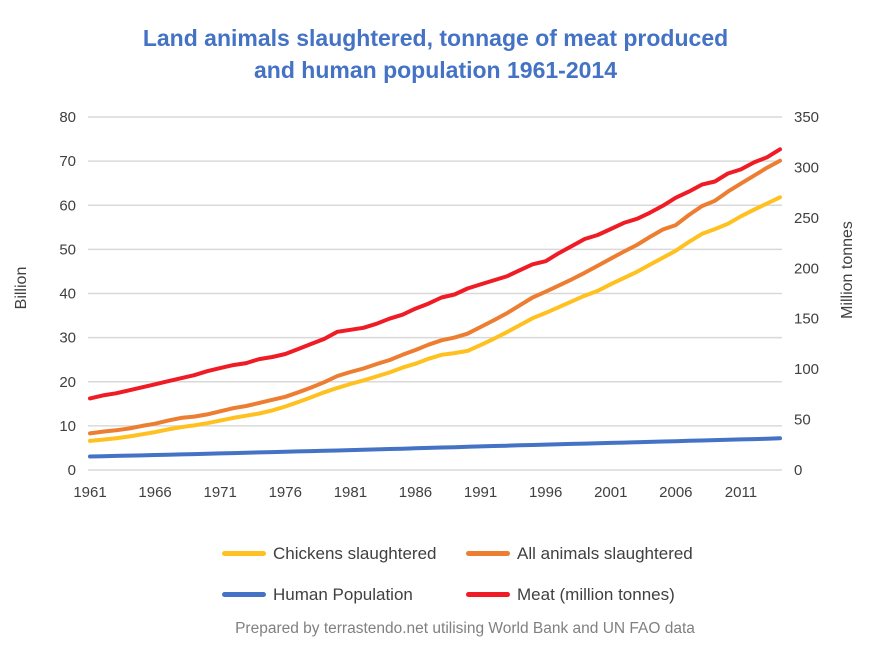 Image resolution: width=871 pixels, height=661 pixels. I want to click on series-line-human-population, so click(435, 447).